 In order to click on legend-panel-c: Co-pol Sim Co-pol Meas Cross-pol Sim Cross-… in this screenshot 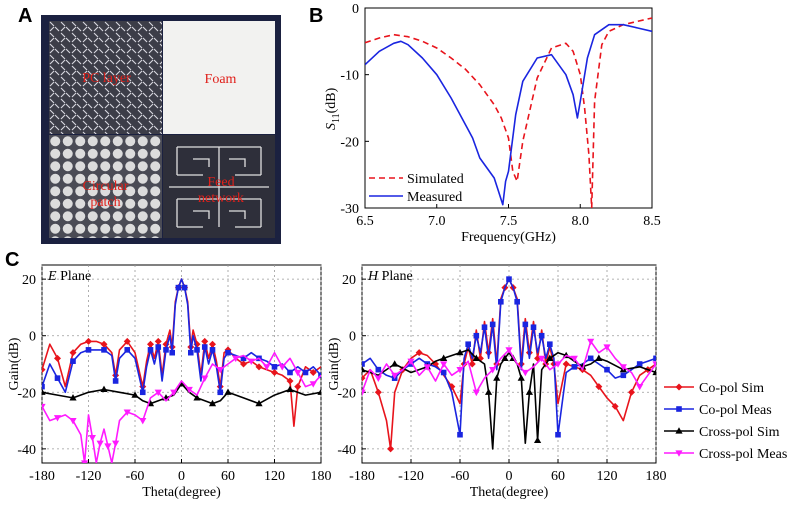, I will do `click(725, 421)`.